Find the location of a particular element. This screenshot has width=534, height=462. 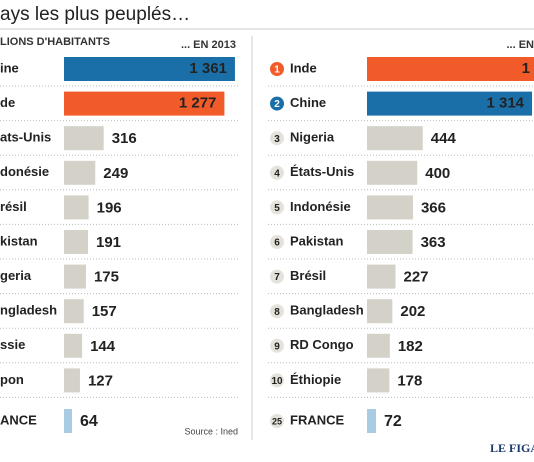

rank: 4 is located at coordinates (277, 173).